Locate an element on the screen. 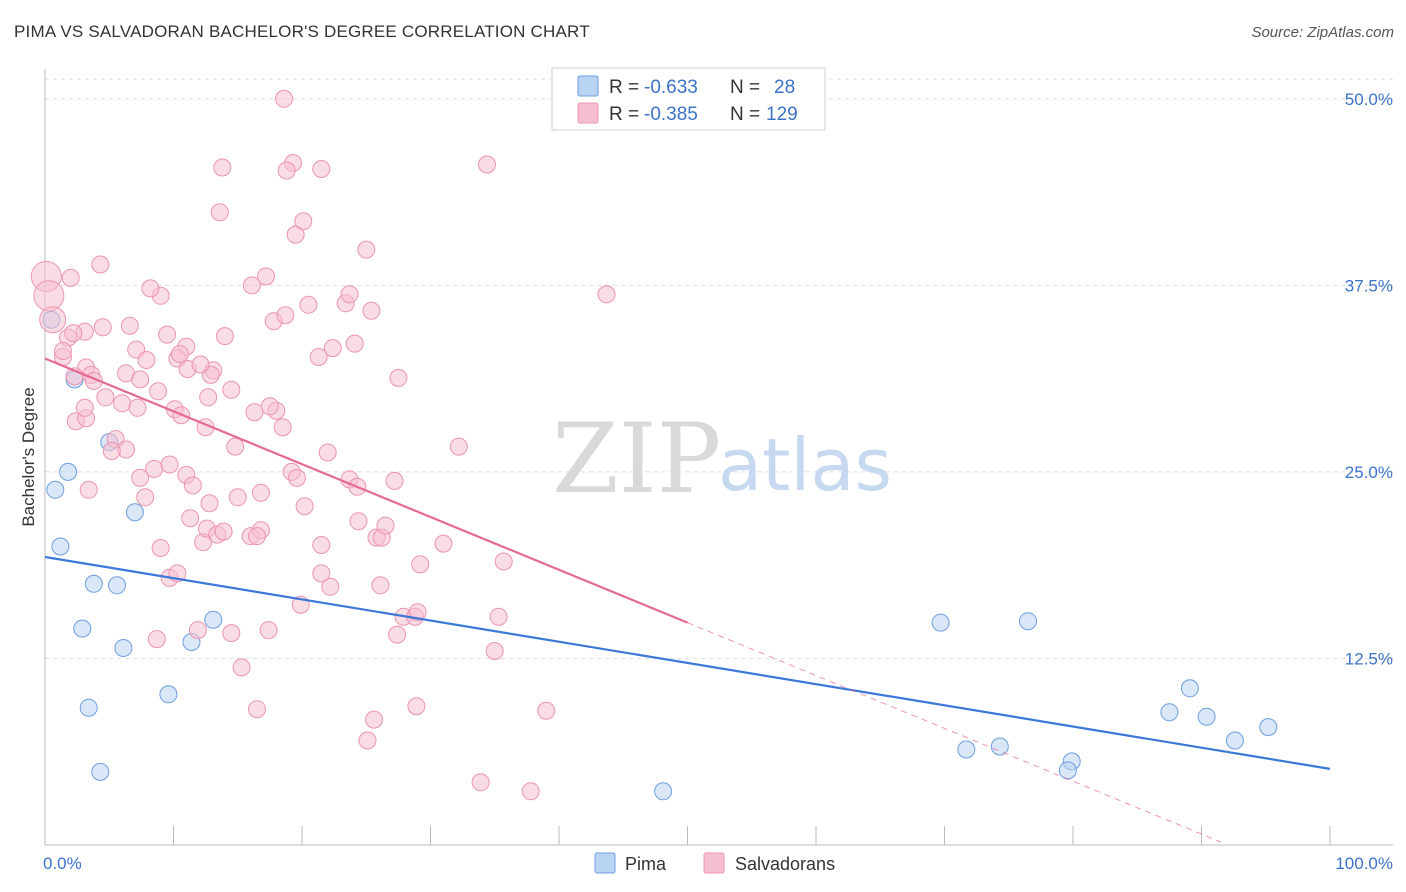 This screenshot has width=1406, height=892. x-tick-label-min: 0.0% is located at coordinates (62, 863).